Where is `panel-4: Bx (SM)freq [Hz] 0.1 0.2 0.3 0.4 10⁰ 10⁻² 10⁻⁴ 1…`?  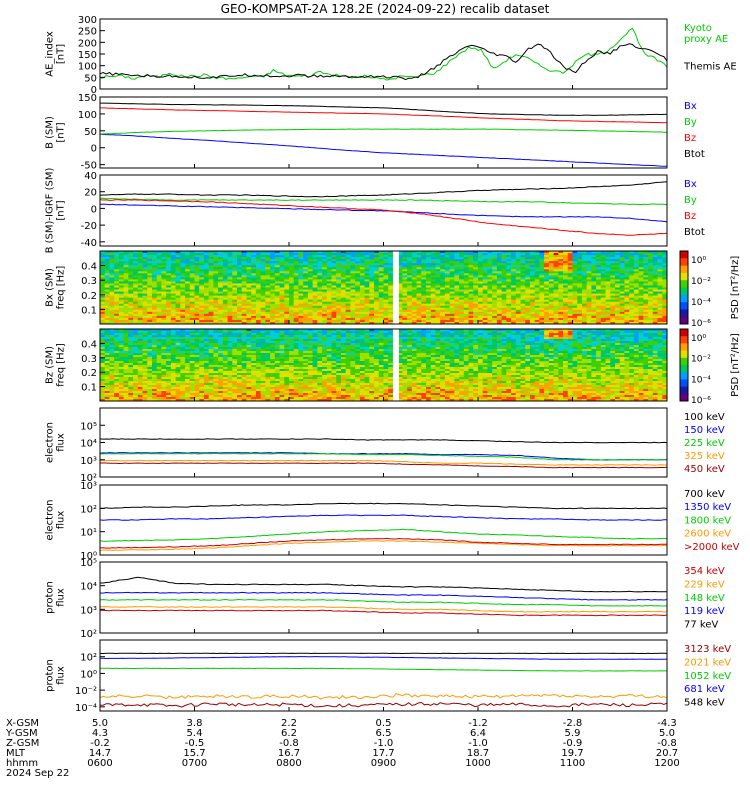 panel-4: Bx (SM)freq [Hz] 0.1 0.2 0.3 0.4 10⁰ 10⁻² 10⁻⁴ 1… is located at coordinates (393, 290).